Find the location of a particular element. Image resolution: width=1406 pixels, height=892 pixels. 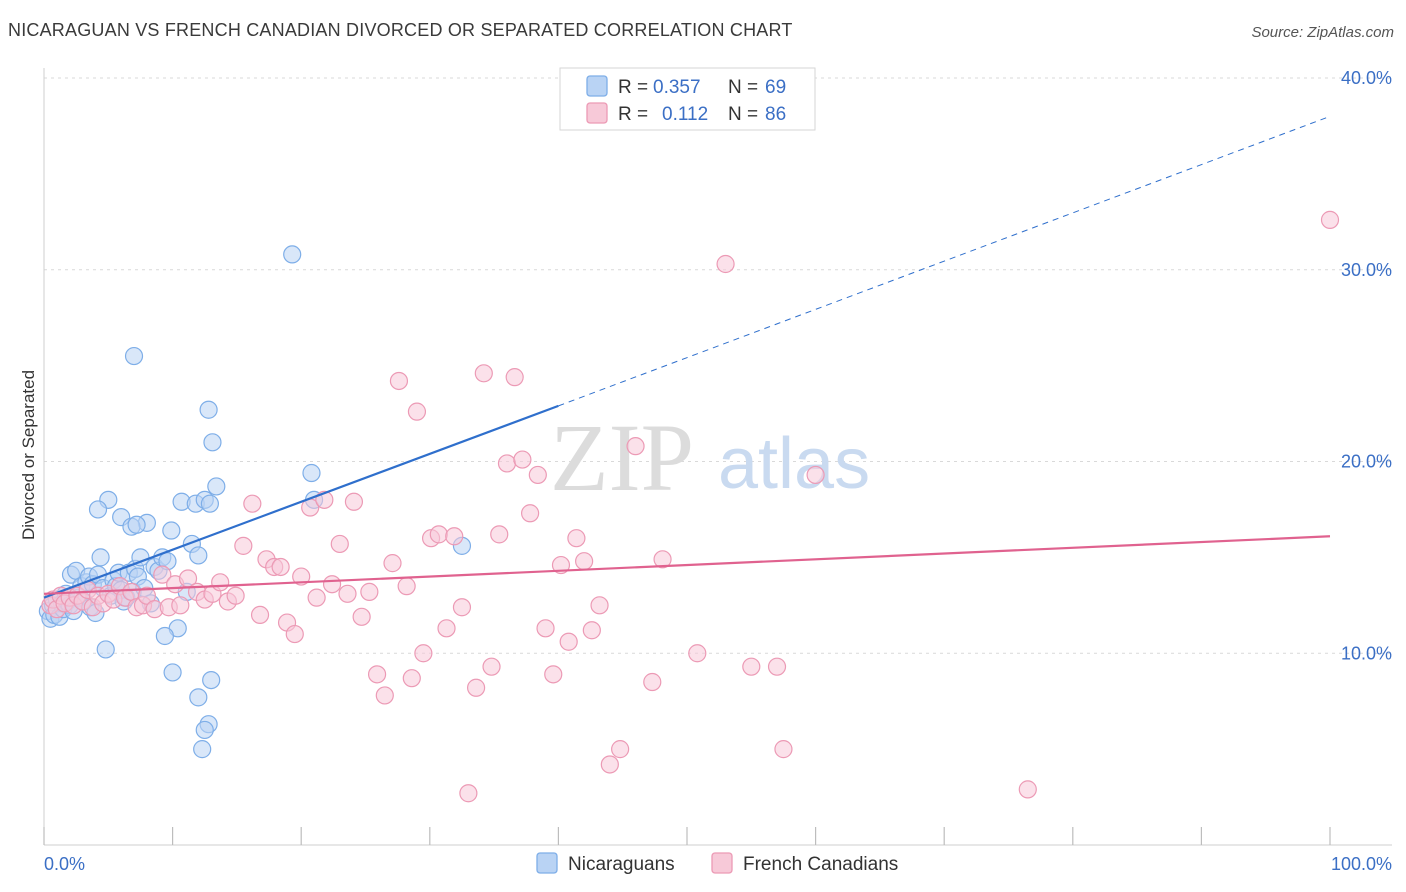

y-tick-label: 40.0% is located at coordinates (1366, 78).